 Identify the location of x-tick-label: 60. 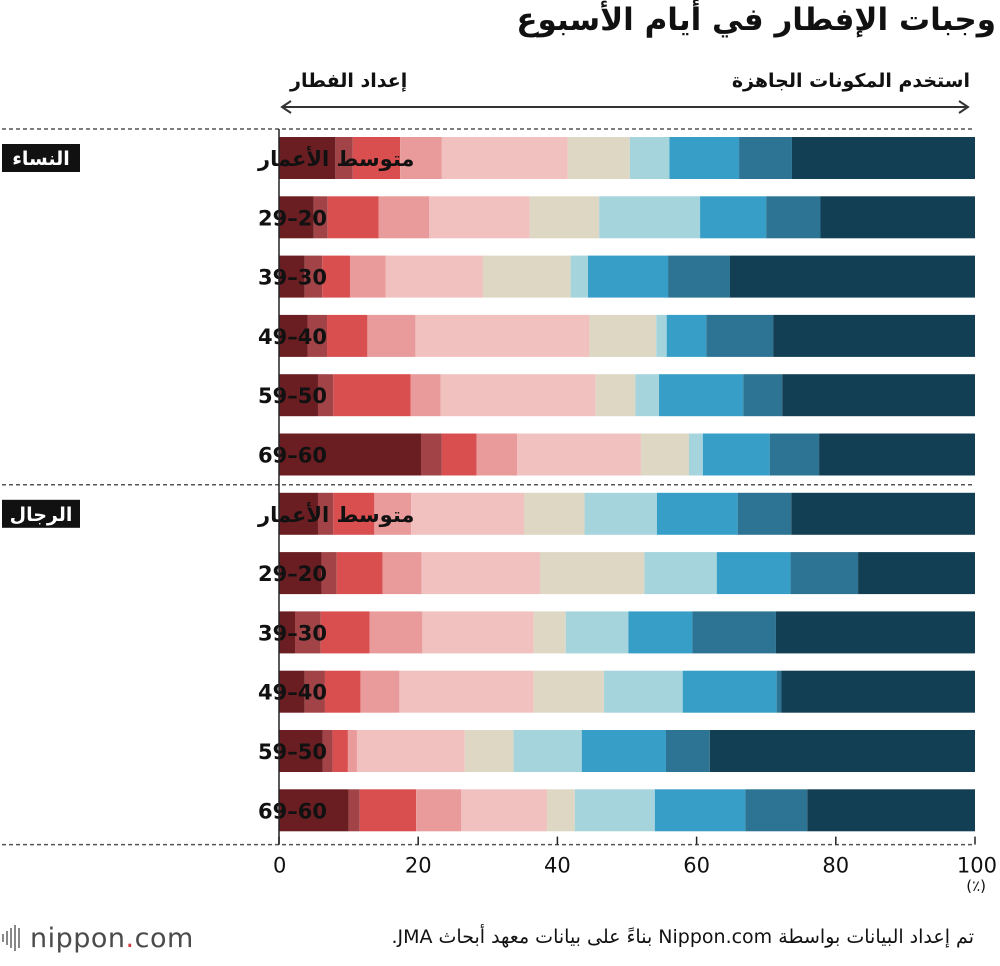
(696, 866).